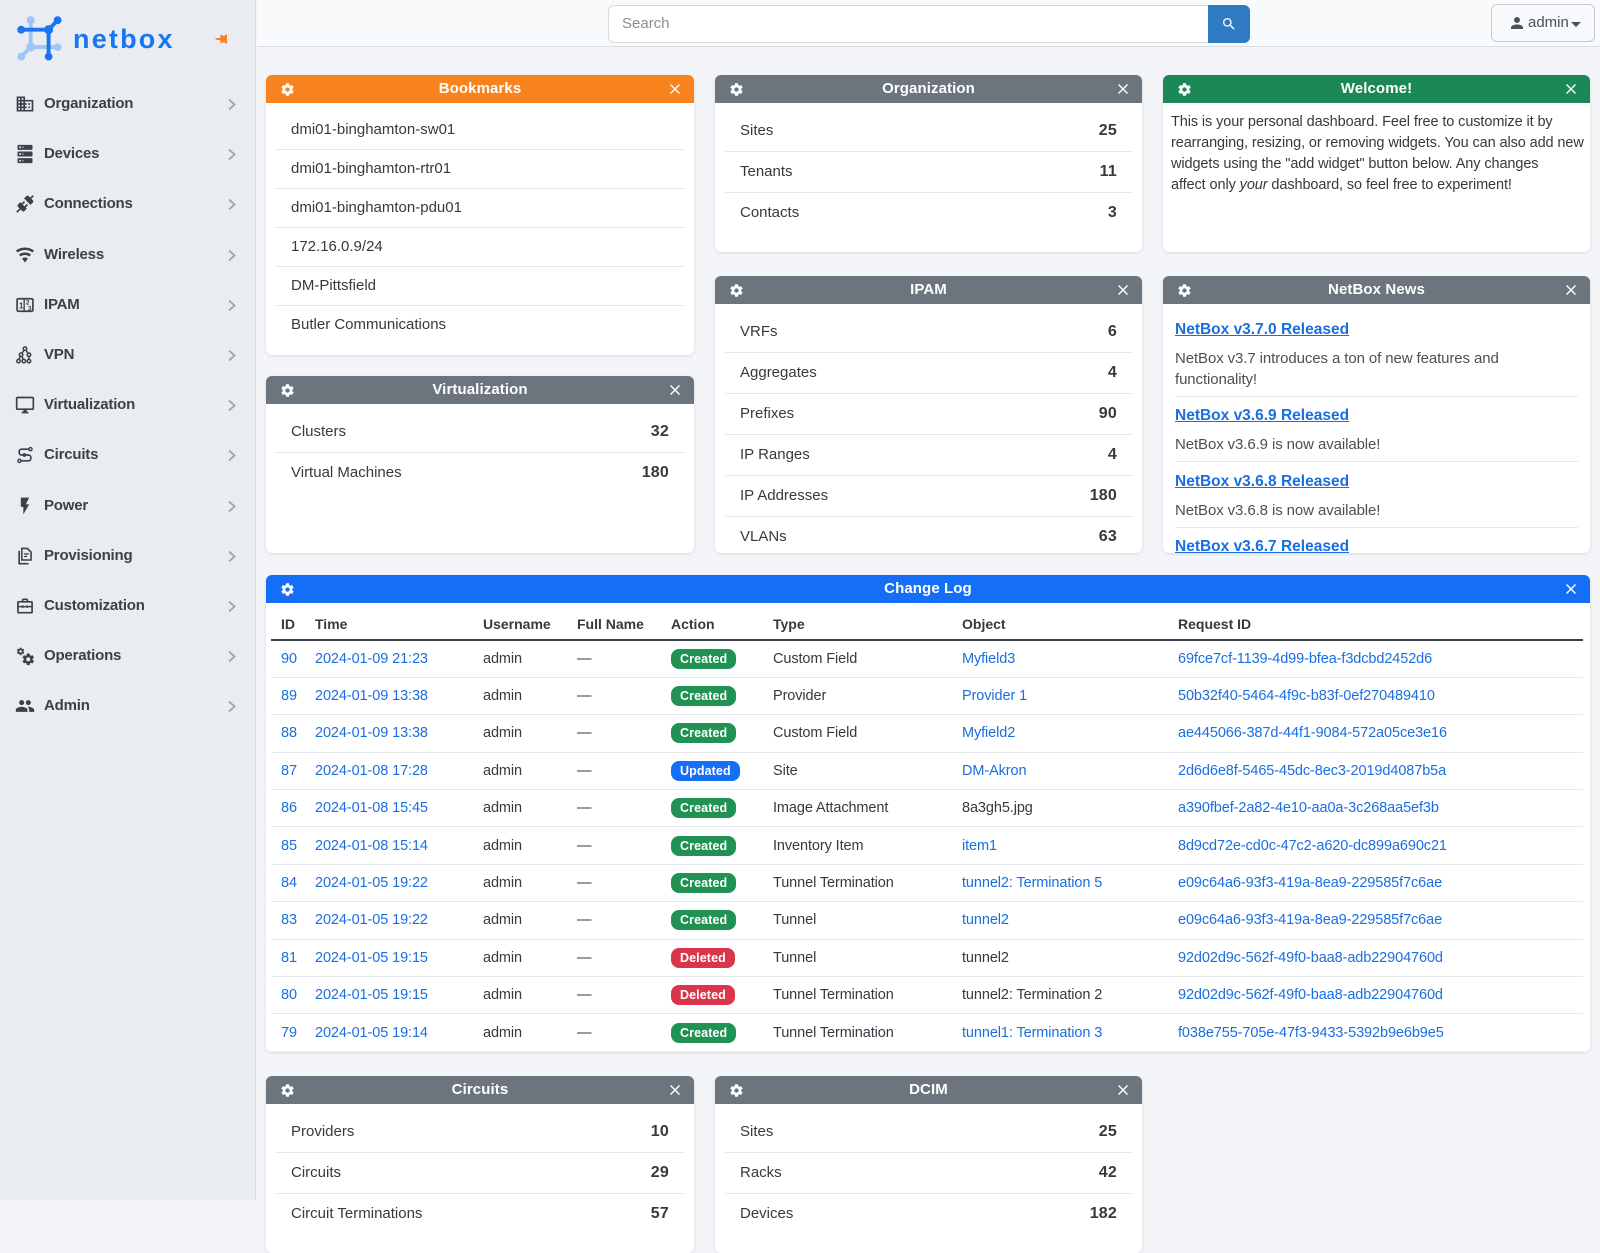  What do you see at coordinates (30, 308) in the screenshot?
I see `svg-text: 3` at bounding box center [30, 308].